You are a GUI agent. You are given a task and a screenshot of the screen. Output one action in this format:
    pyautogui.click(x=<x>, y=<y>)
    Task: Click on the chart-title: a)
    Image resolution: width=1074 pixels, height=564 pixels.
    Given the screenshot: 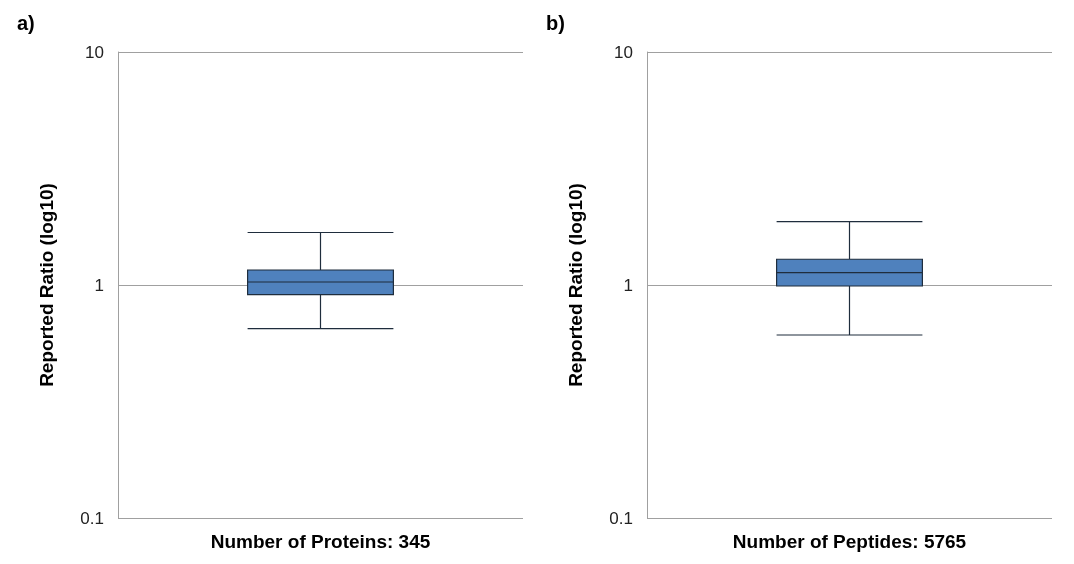 What is the action you would take?
    pyautogui.click(x=26, y=23)
    